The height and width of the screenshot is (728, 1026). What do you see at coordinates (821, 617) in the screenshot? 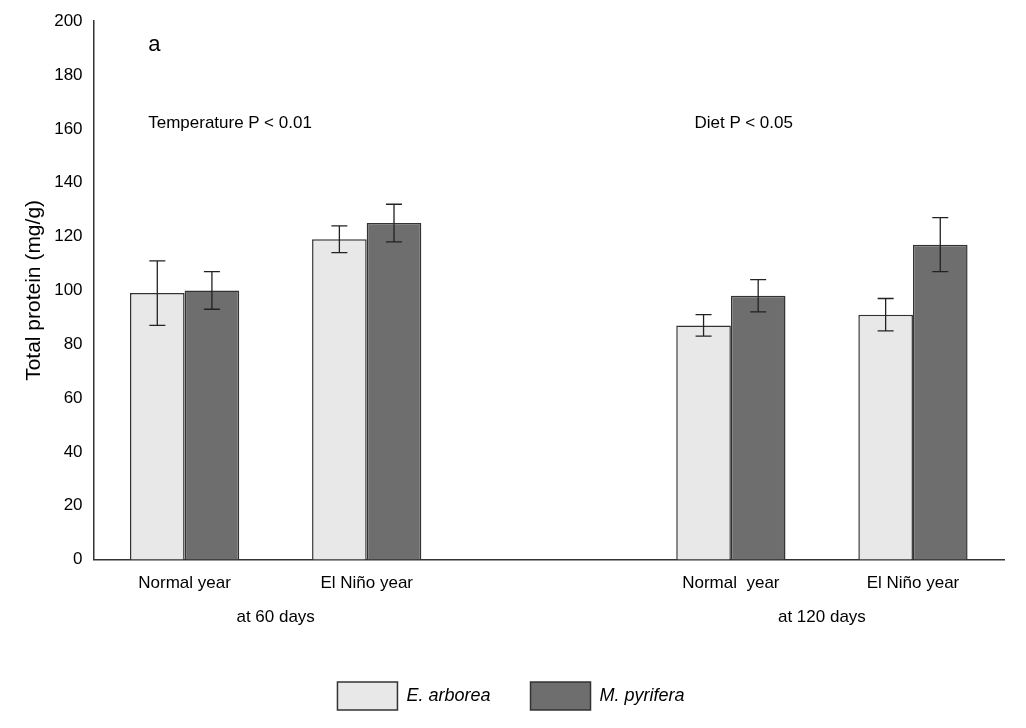
I see `text: at 120 days` at bounding box center [821, 617].